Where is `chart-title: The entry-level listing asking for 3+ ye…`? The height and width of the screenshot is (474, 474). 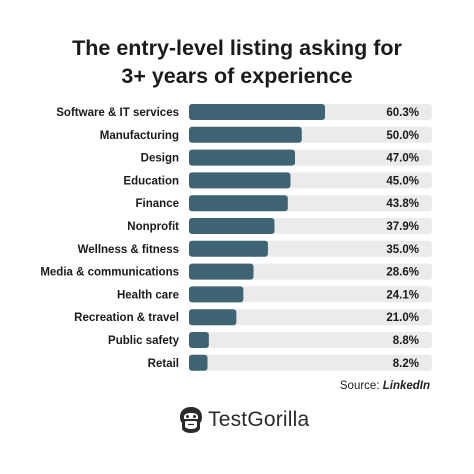
chart-title: The entry-level listing asking for 3+ ye… is located at coordinates (237, 62).